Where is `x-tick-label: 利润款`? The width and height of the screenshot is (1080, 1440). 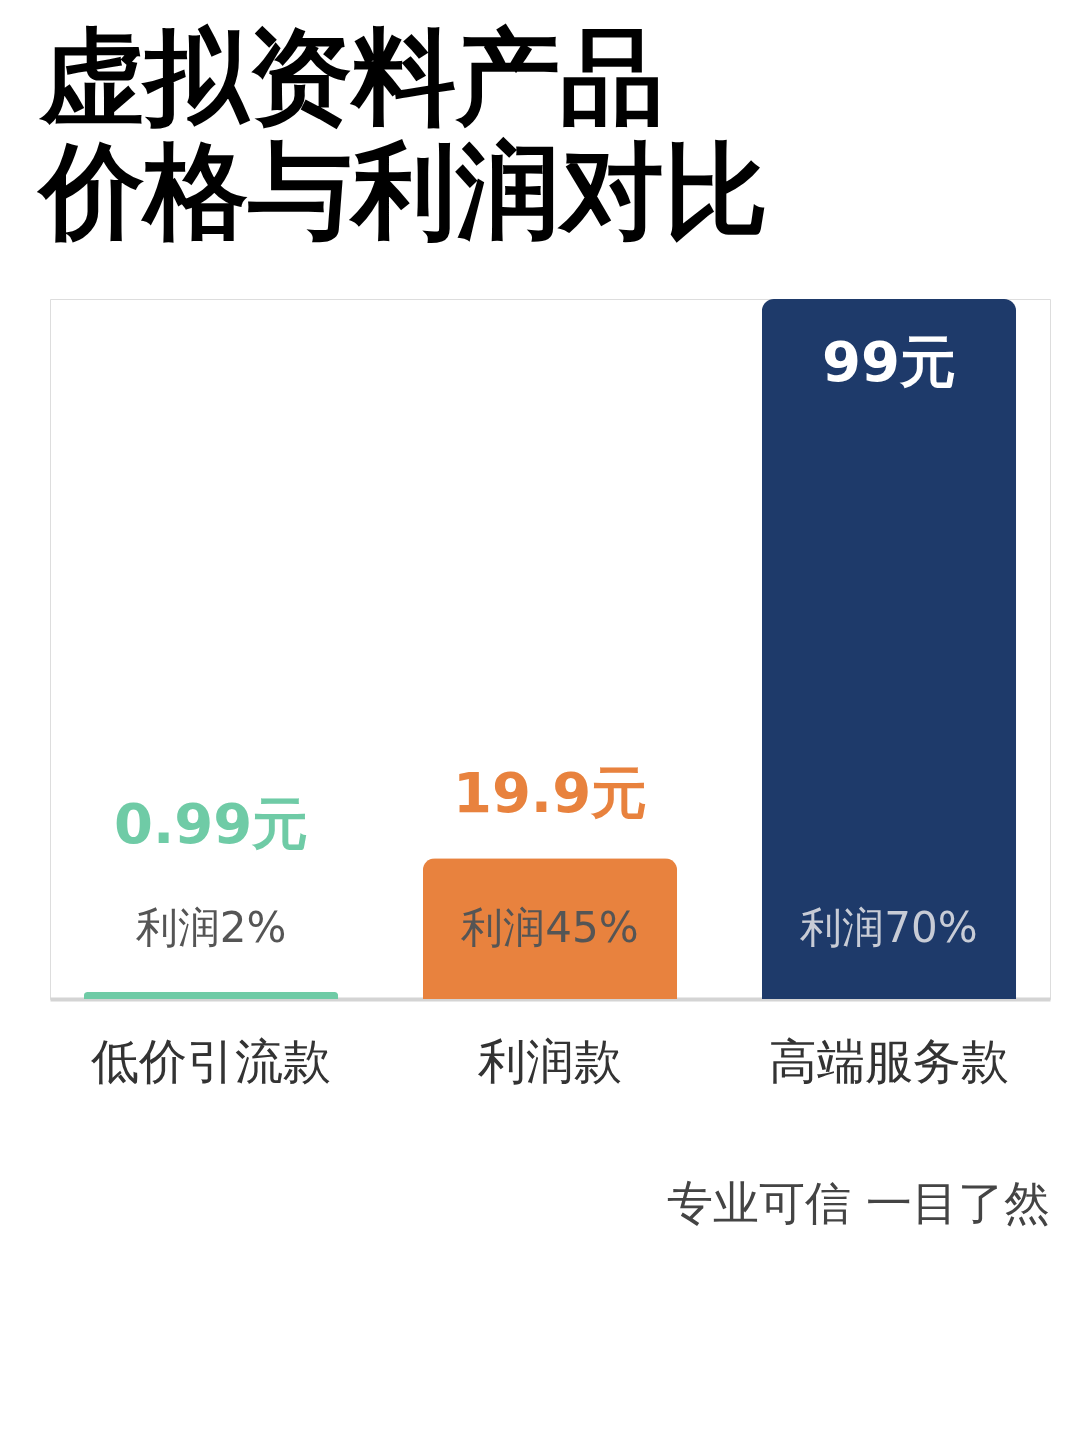 x-tick-label: 利润款 is located at coordinates (550, 1060).